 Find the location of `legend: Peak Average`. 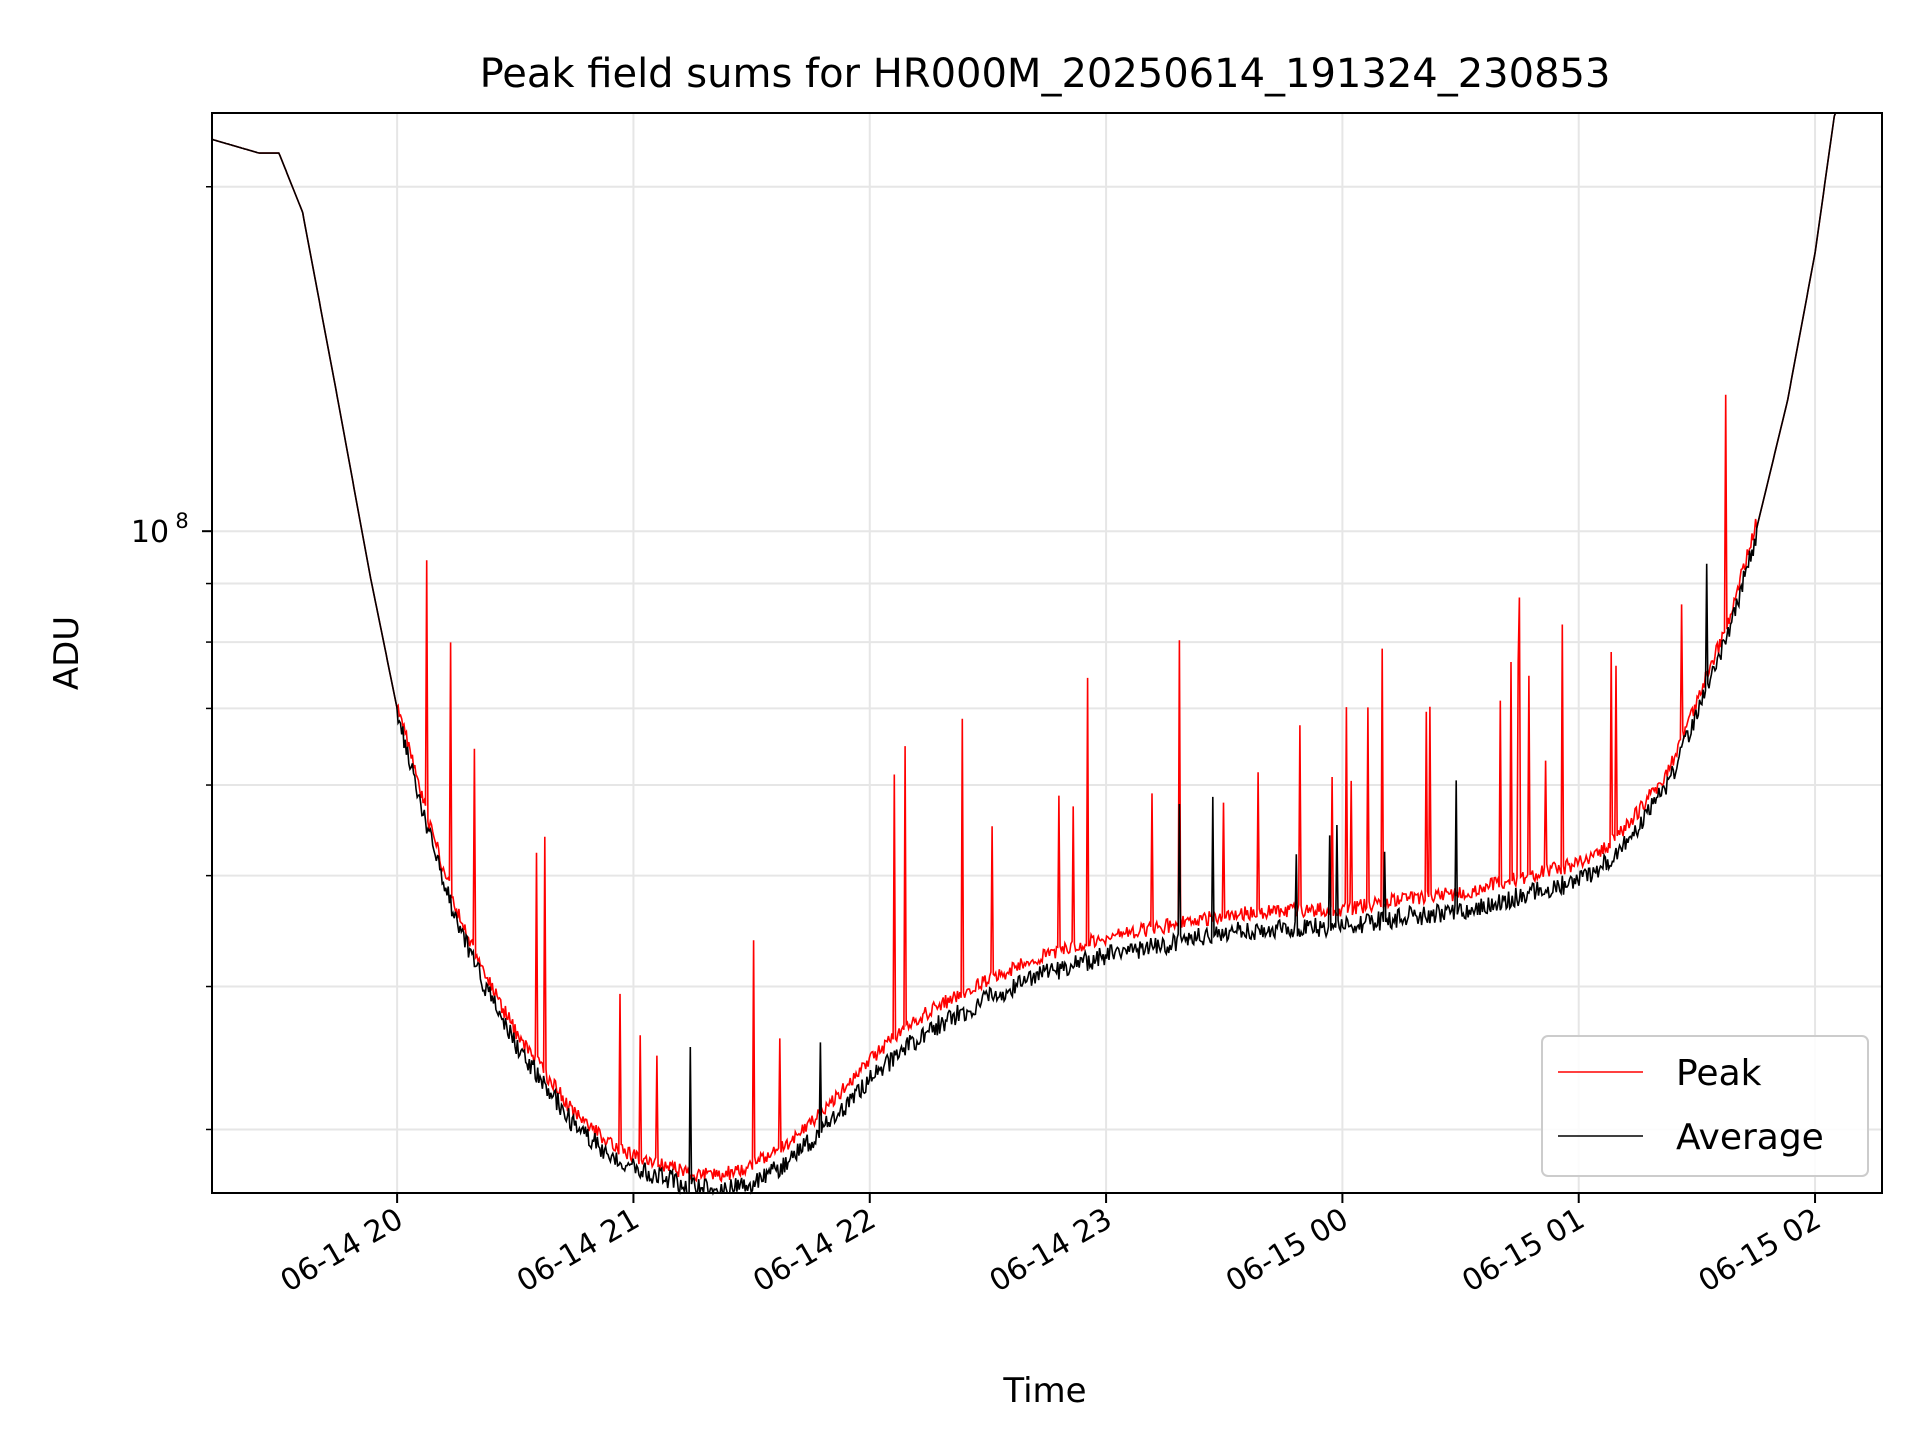

legend: Peak Average is located at coordinates (1705, 1106).